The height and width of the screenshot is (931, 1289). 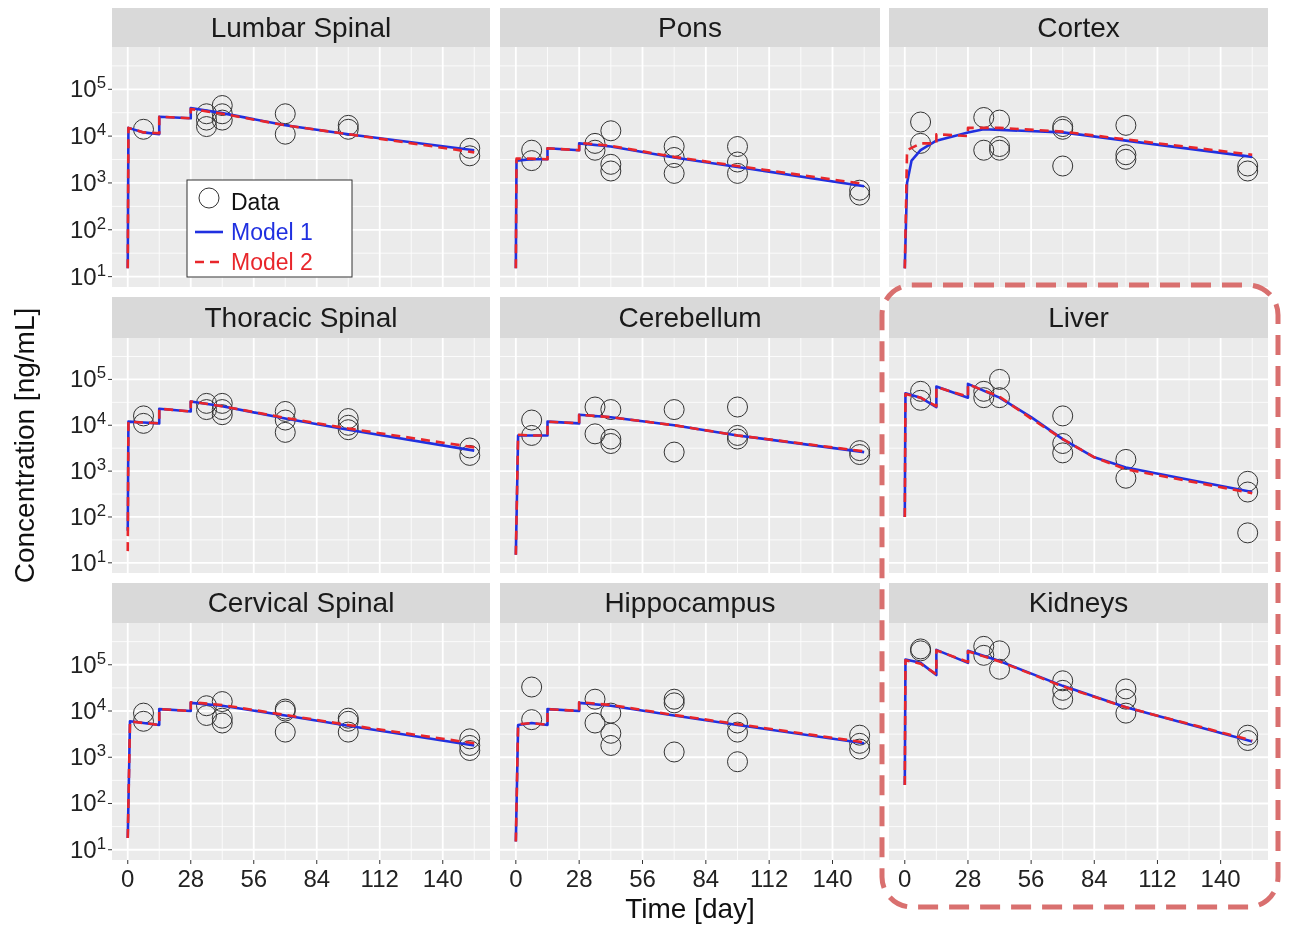 What do you see at coordinates (24, 445) in the screenshot?
I see `y-axis-title: Concentration [ng/mL]` at bounding box center [24, 445].